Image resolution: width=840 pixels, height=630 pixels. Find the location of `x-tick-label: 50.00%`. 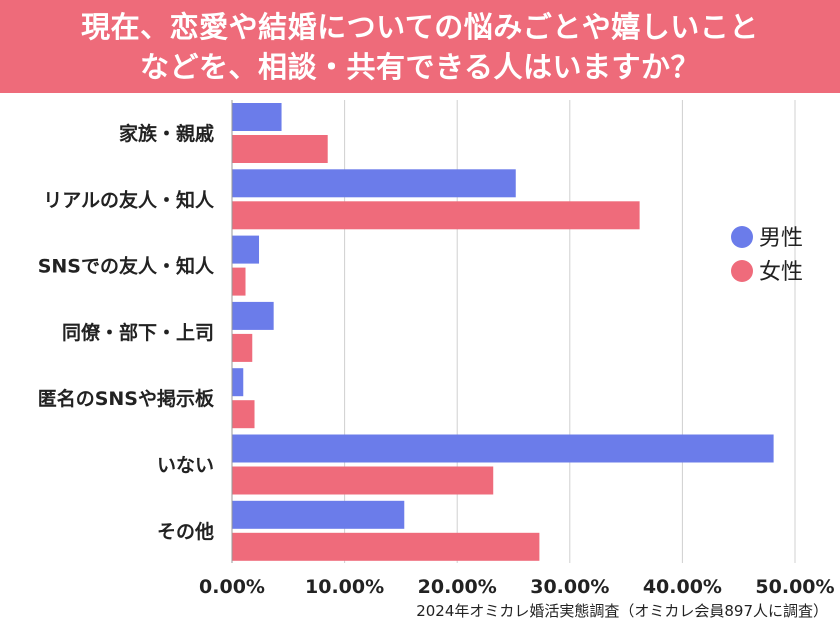

x-tick-label: 50.00% is located at coordinates (794, 587).